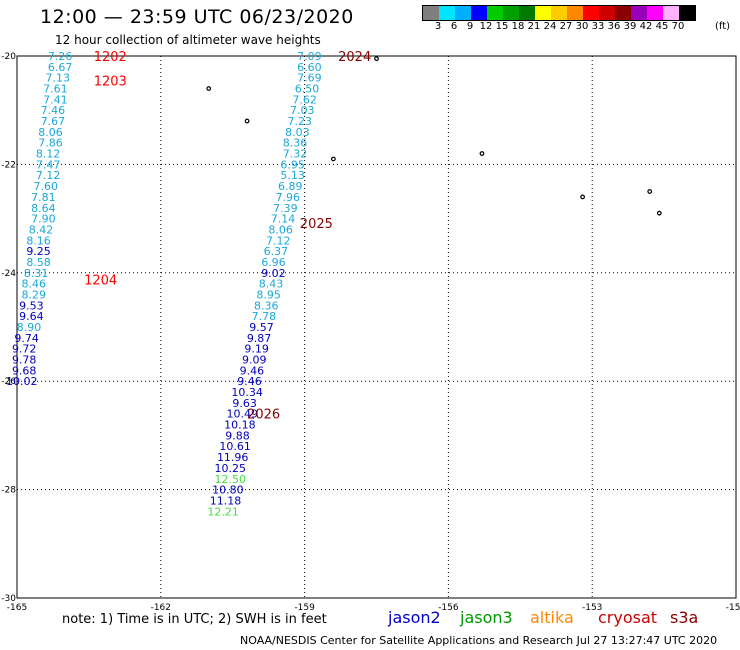  I want to click on scale-label: 45, so click(662, 26).